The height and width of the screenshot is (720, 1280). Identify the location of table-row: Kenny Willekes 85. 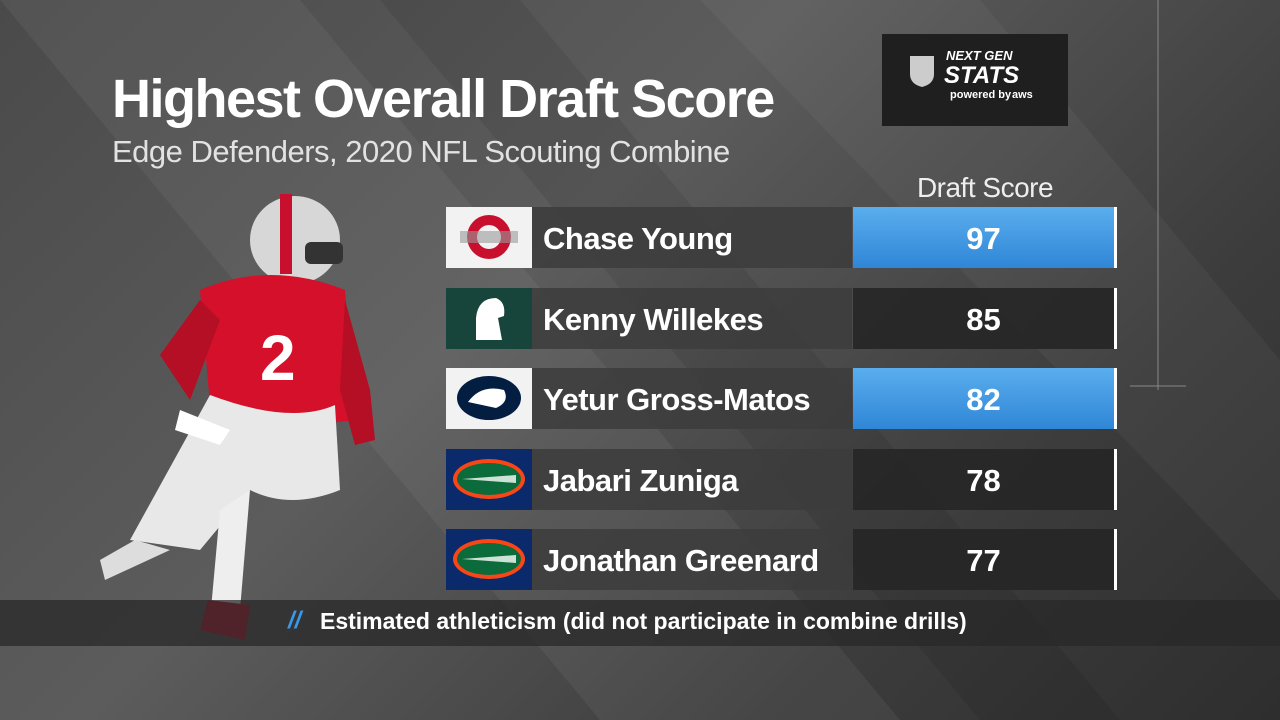
(782, 318).